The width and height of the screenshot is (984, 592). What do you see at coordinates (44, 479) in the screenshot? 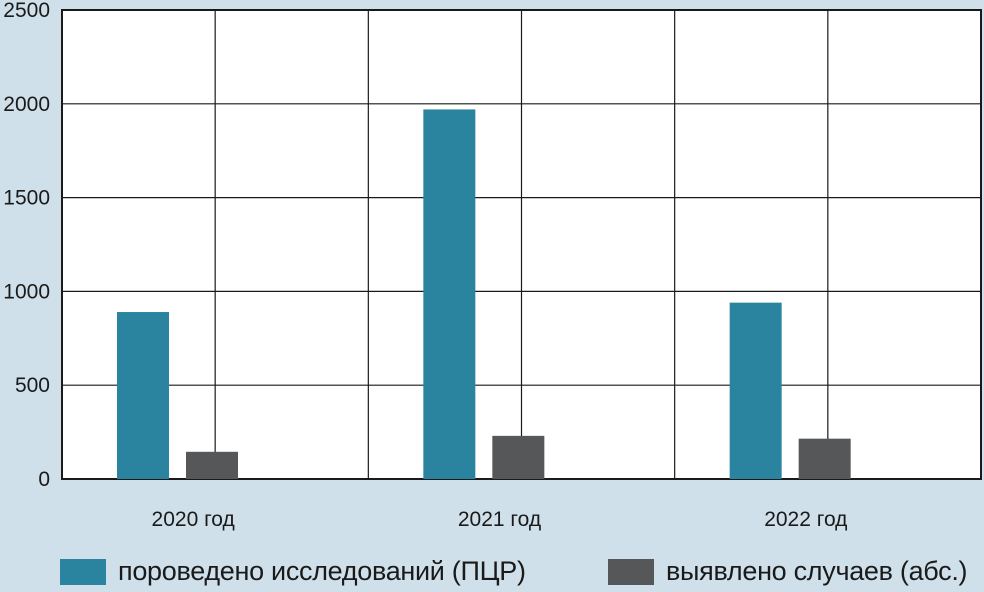
I see `y-tick-label: 0` at bounding box center [44, 479].